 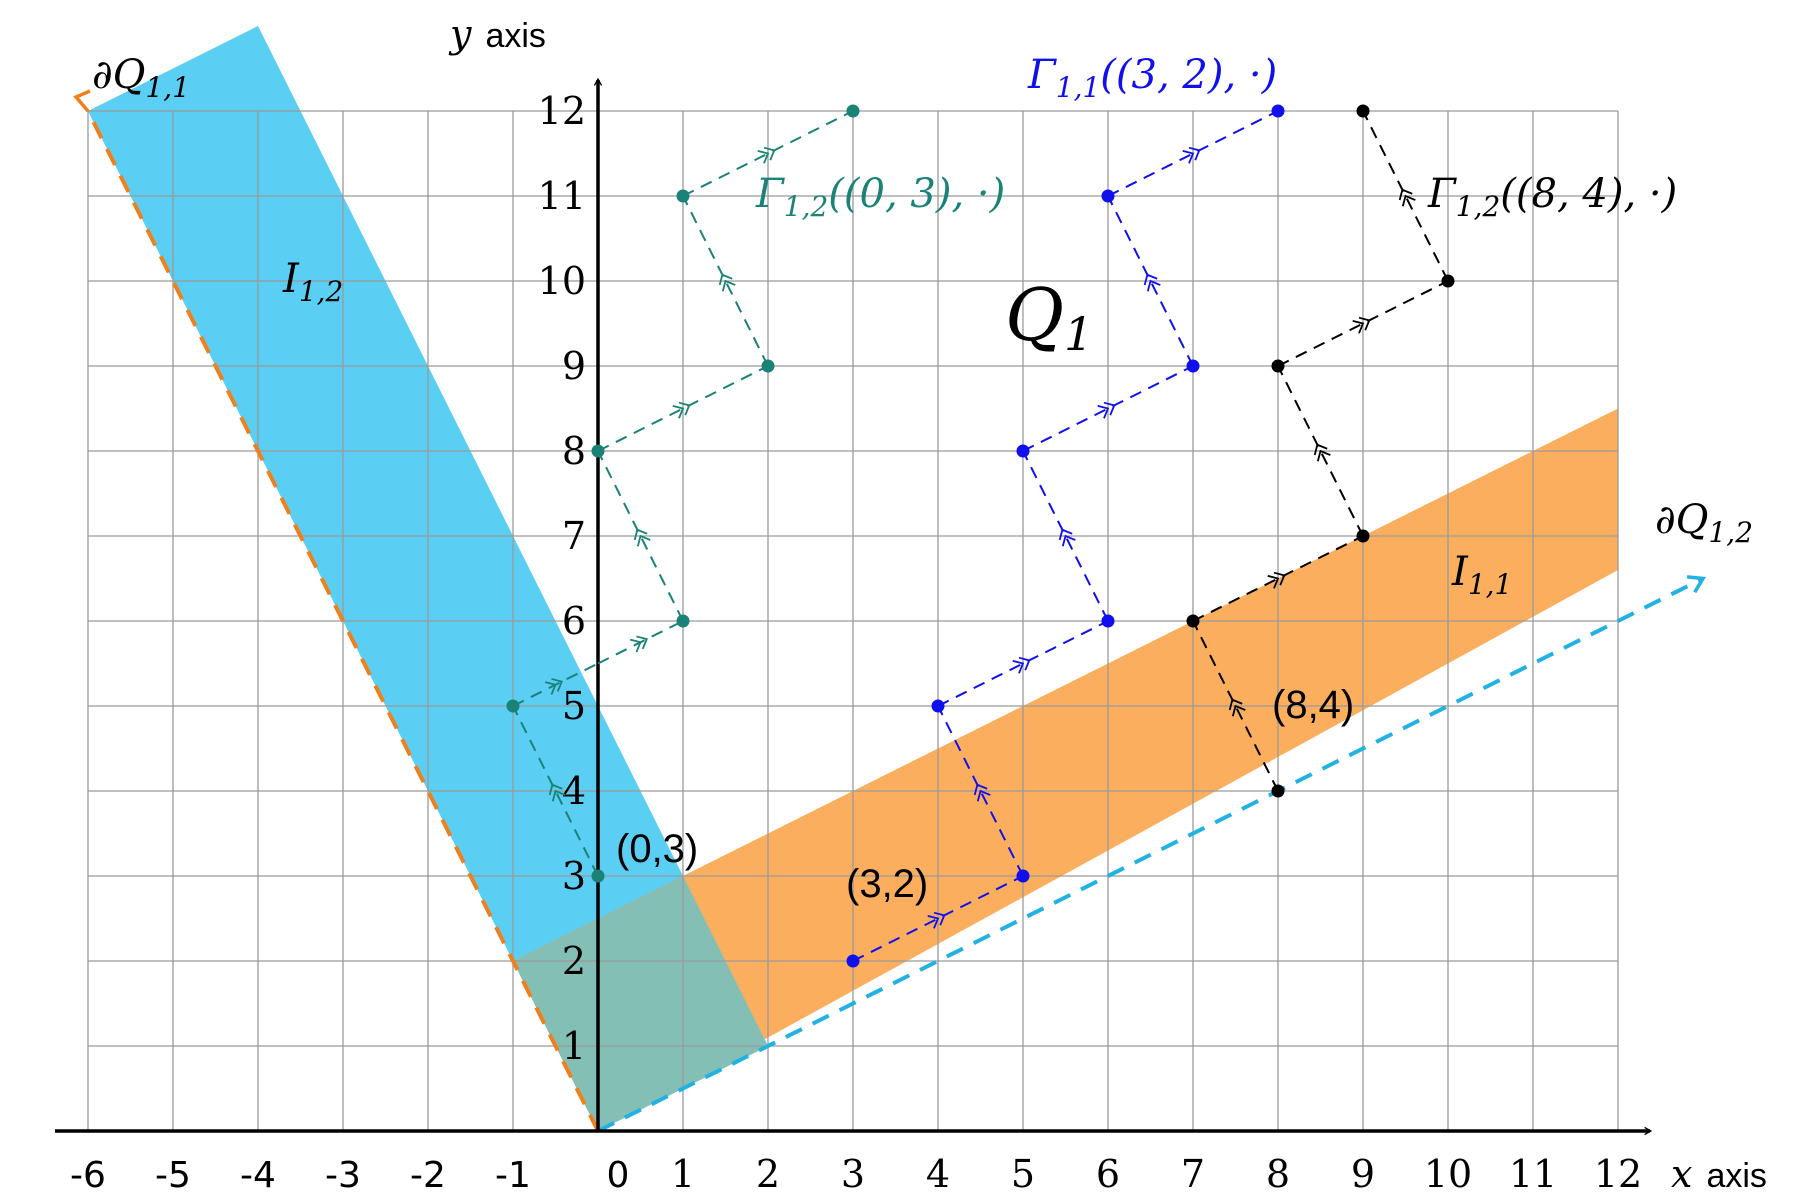 What do you see at coordinates (574, 961) in the screenshot?
I see `y-tick-label: 2` at bounding box center [574, 961].